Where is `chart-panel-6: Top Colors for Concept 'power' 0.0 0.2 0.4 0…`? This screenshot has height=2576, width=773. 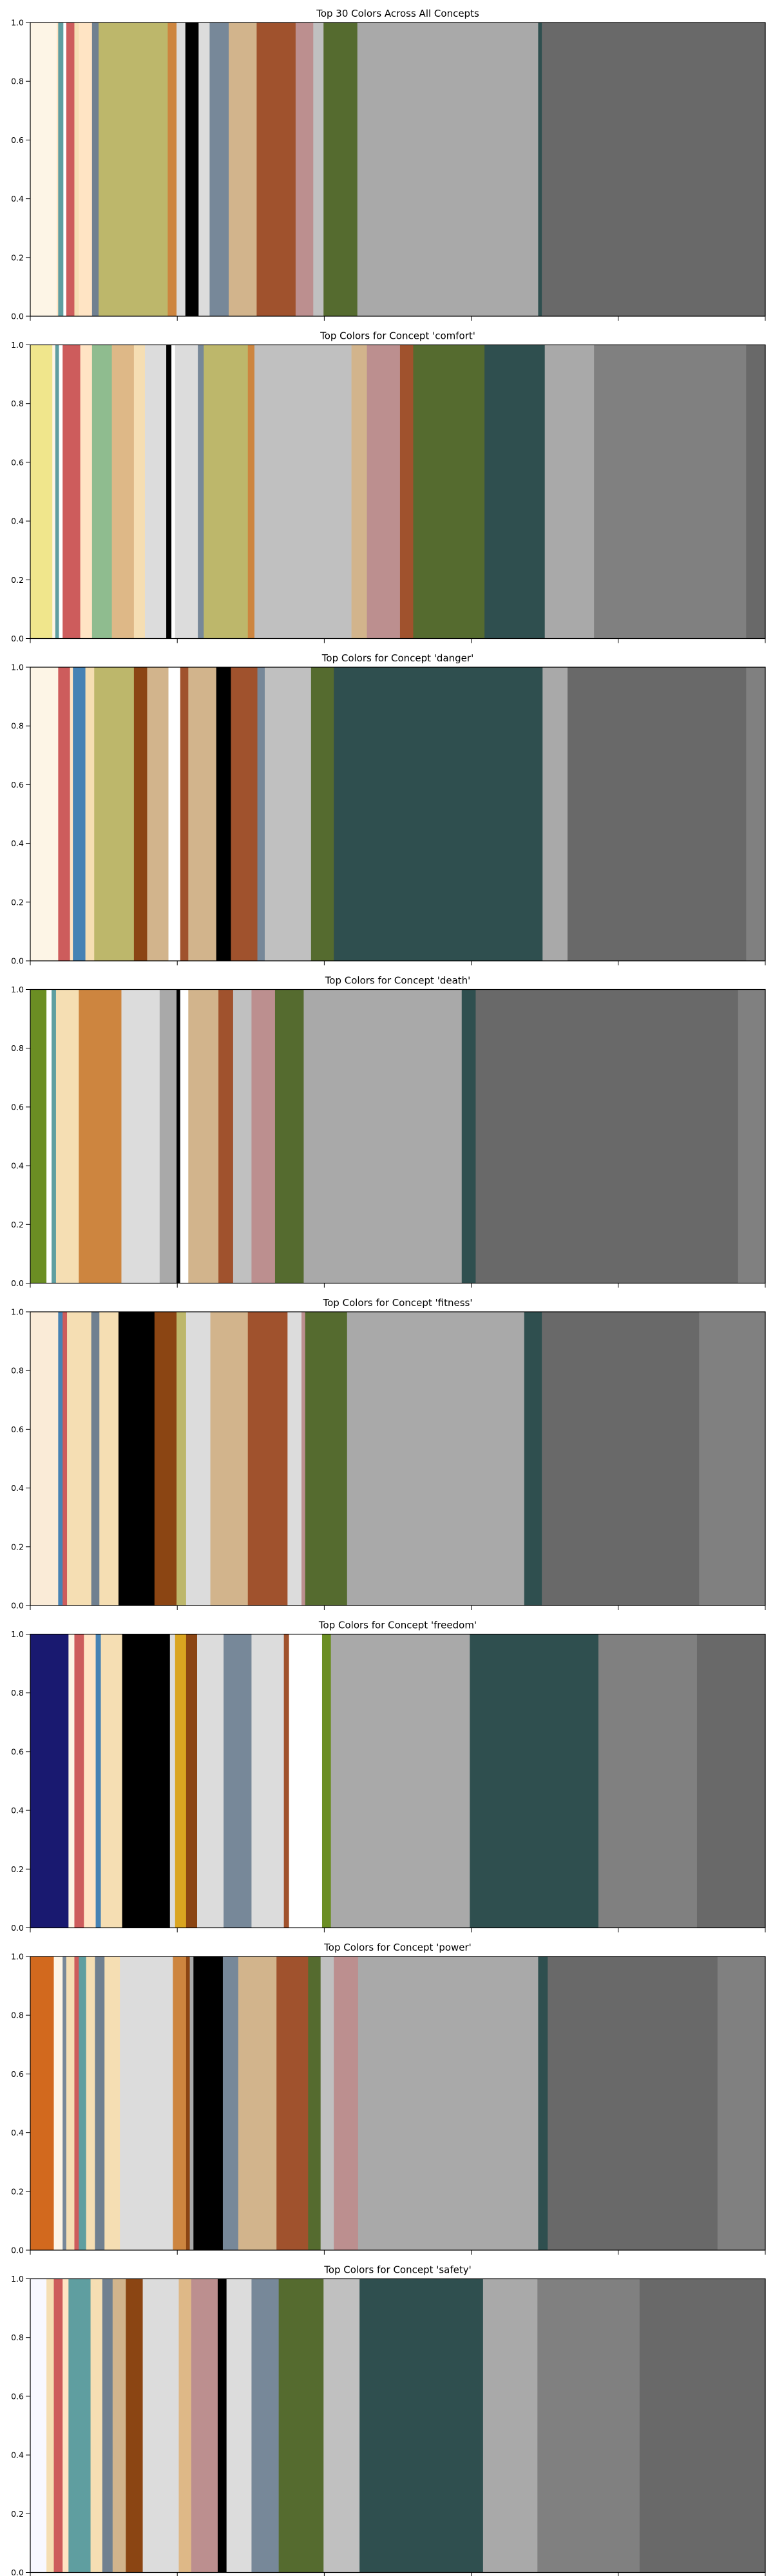 chart-panel-6: Top Colors for Concept 'power' 0.0 0.2 0.4 0… is located at coordinates (388, 2099).